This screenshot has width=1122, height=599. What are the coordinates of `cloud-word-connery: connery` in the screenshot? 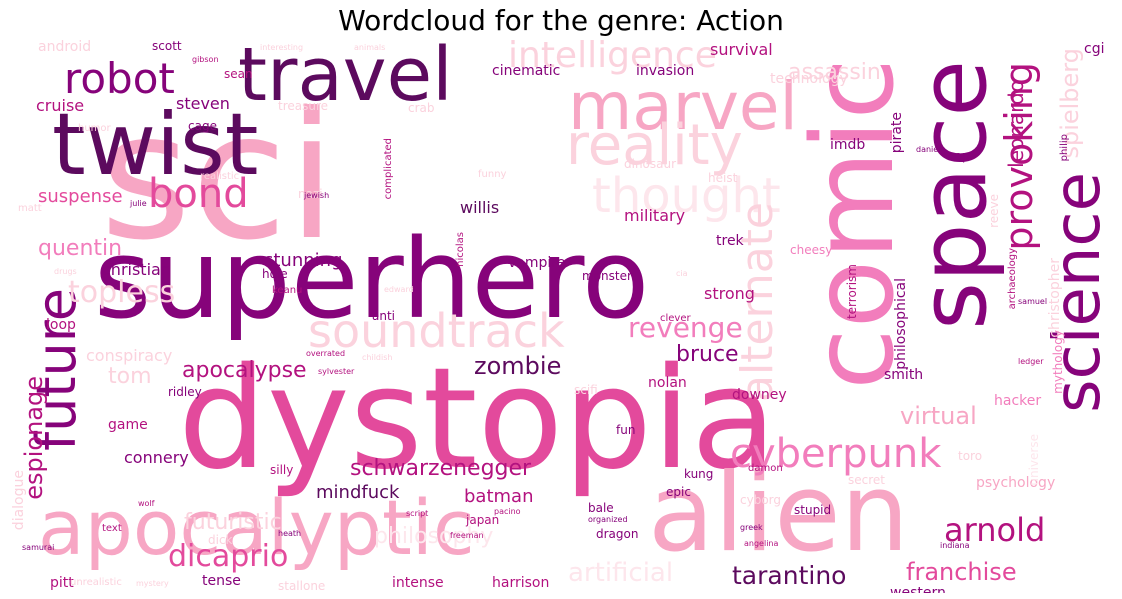 It's located at (156, 457).